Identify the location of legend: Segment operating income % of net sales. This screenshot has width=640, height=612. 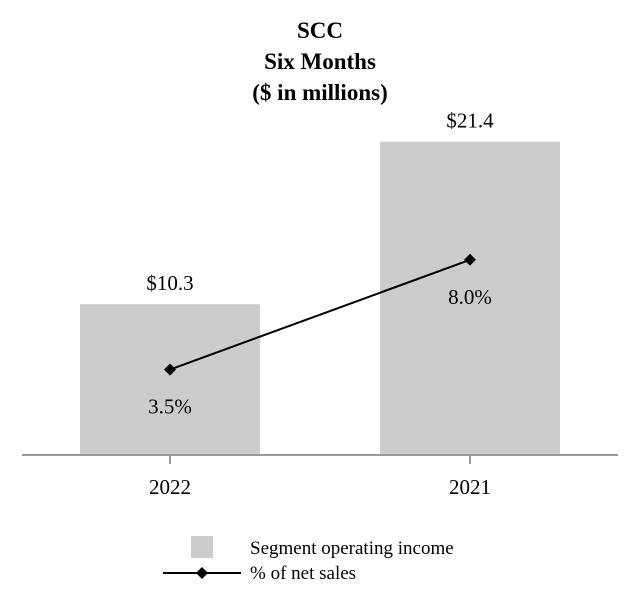
(308, 560).